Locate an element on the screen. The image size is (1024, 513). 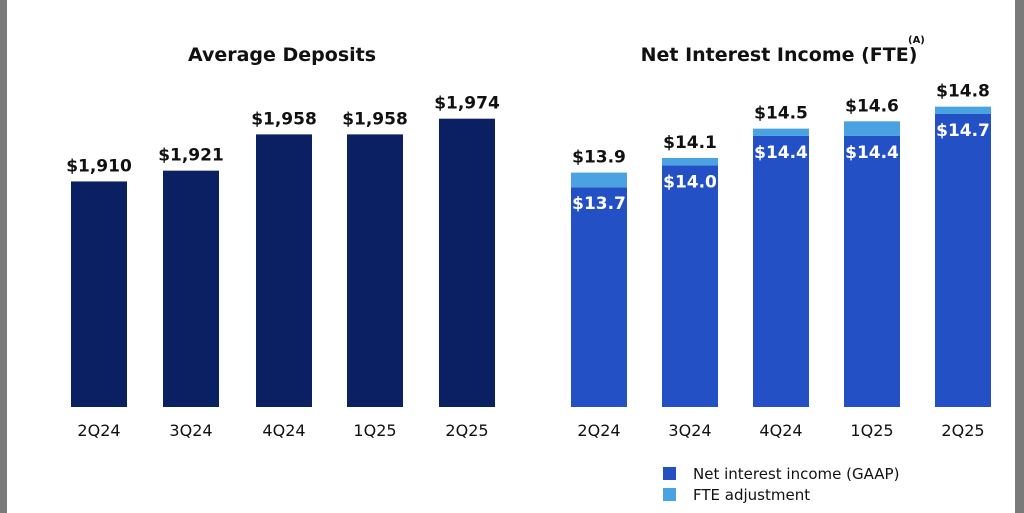
nii-total-value-label: $13.9 is located at coordinates (599, 158).